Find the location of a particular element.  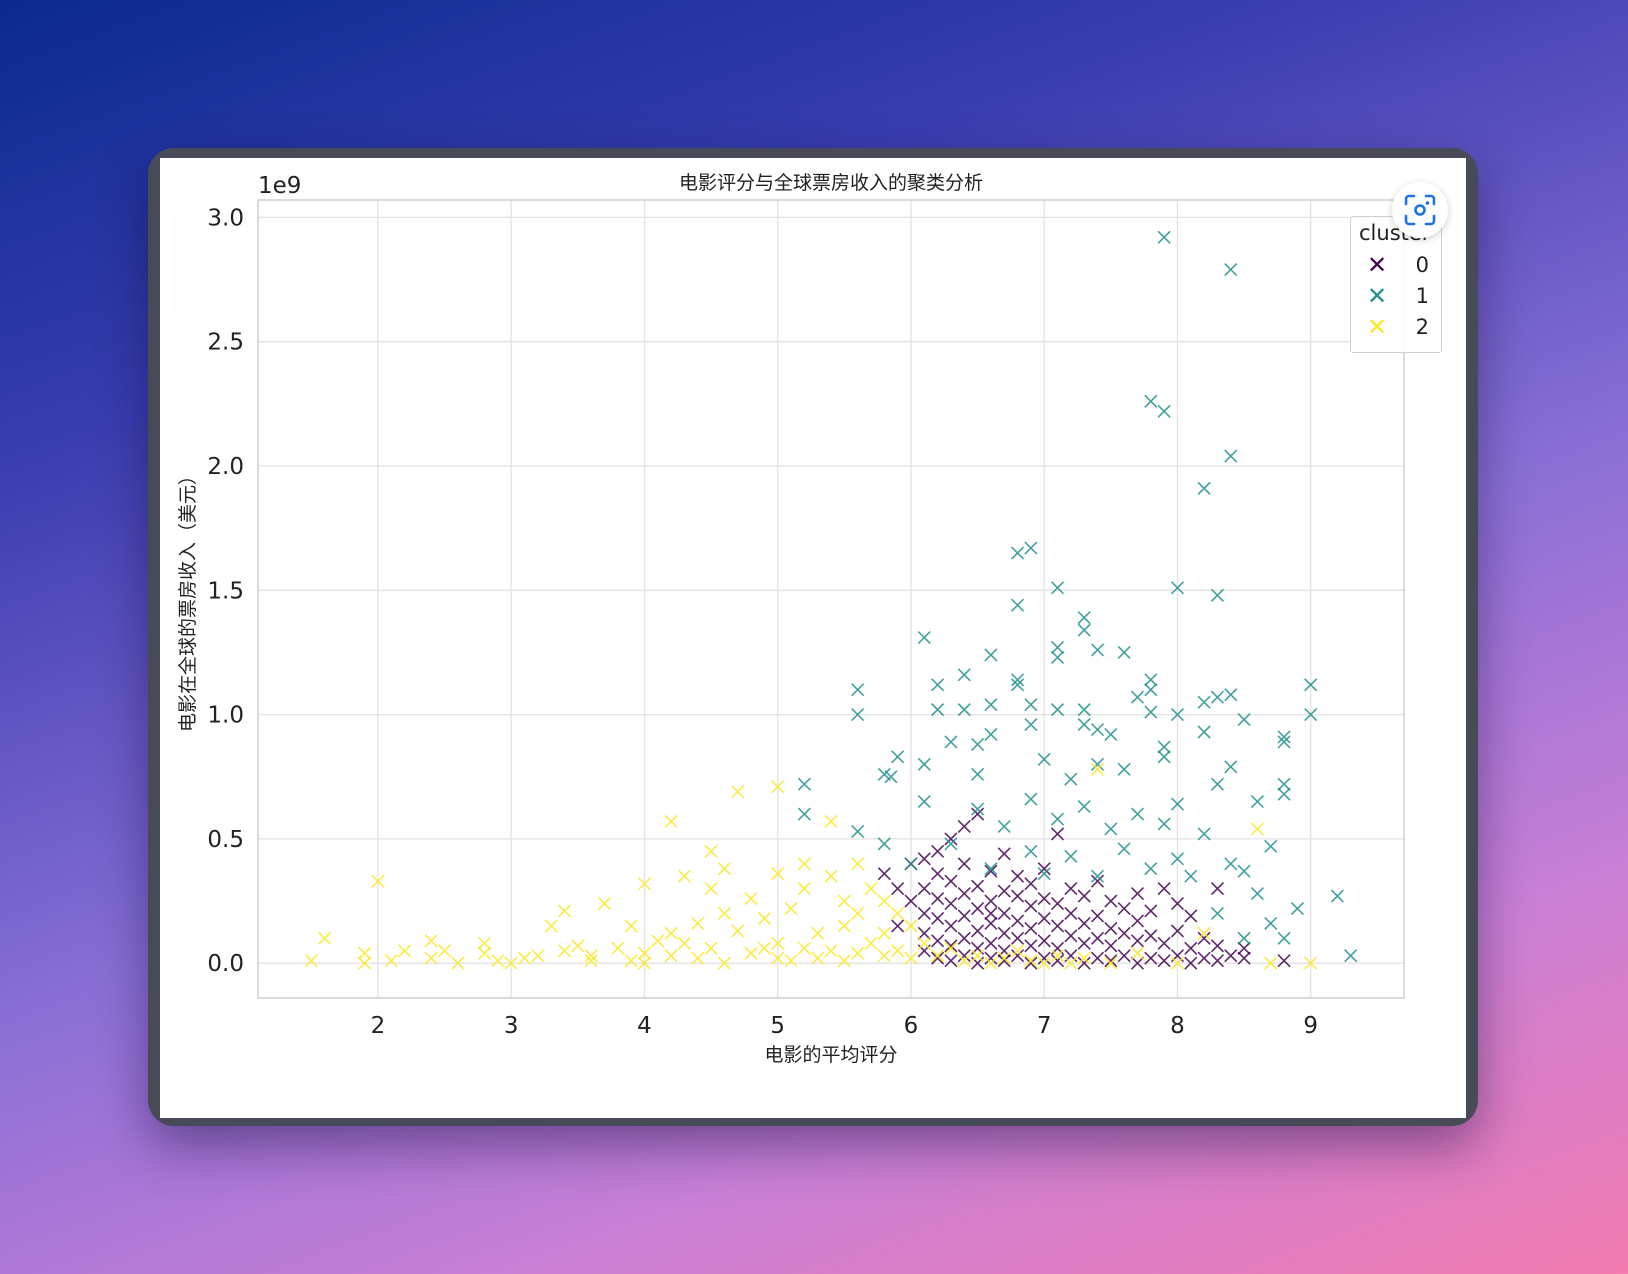

scan-lens-button is located at coordinates (1420, 210).